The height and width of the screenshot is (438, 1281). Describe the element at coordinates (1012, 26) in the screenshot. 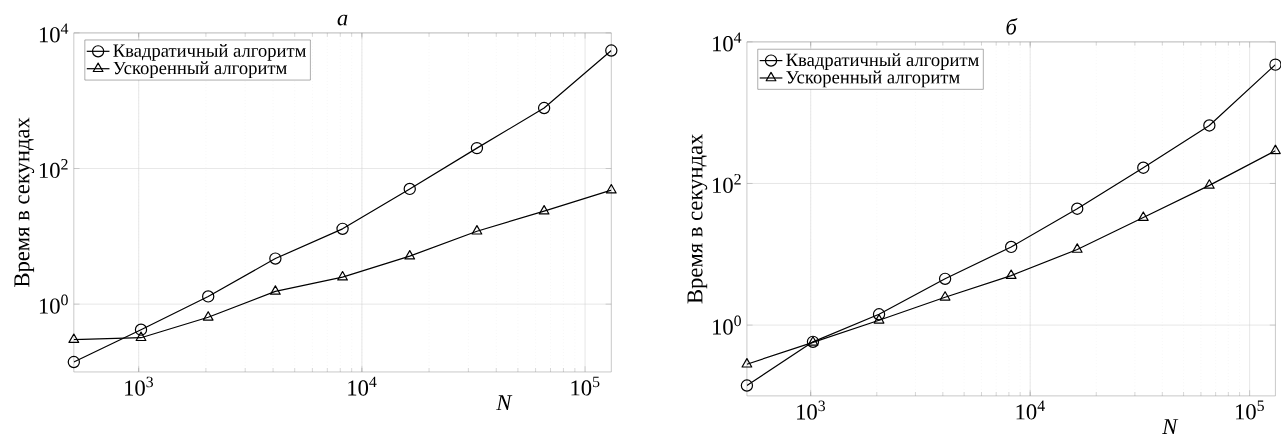

I see `chart-title: б` at that location.